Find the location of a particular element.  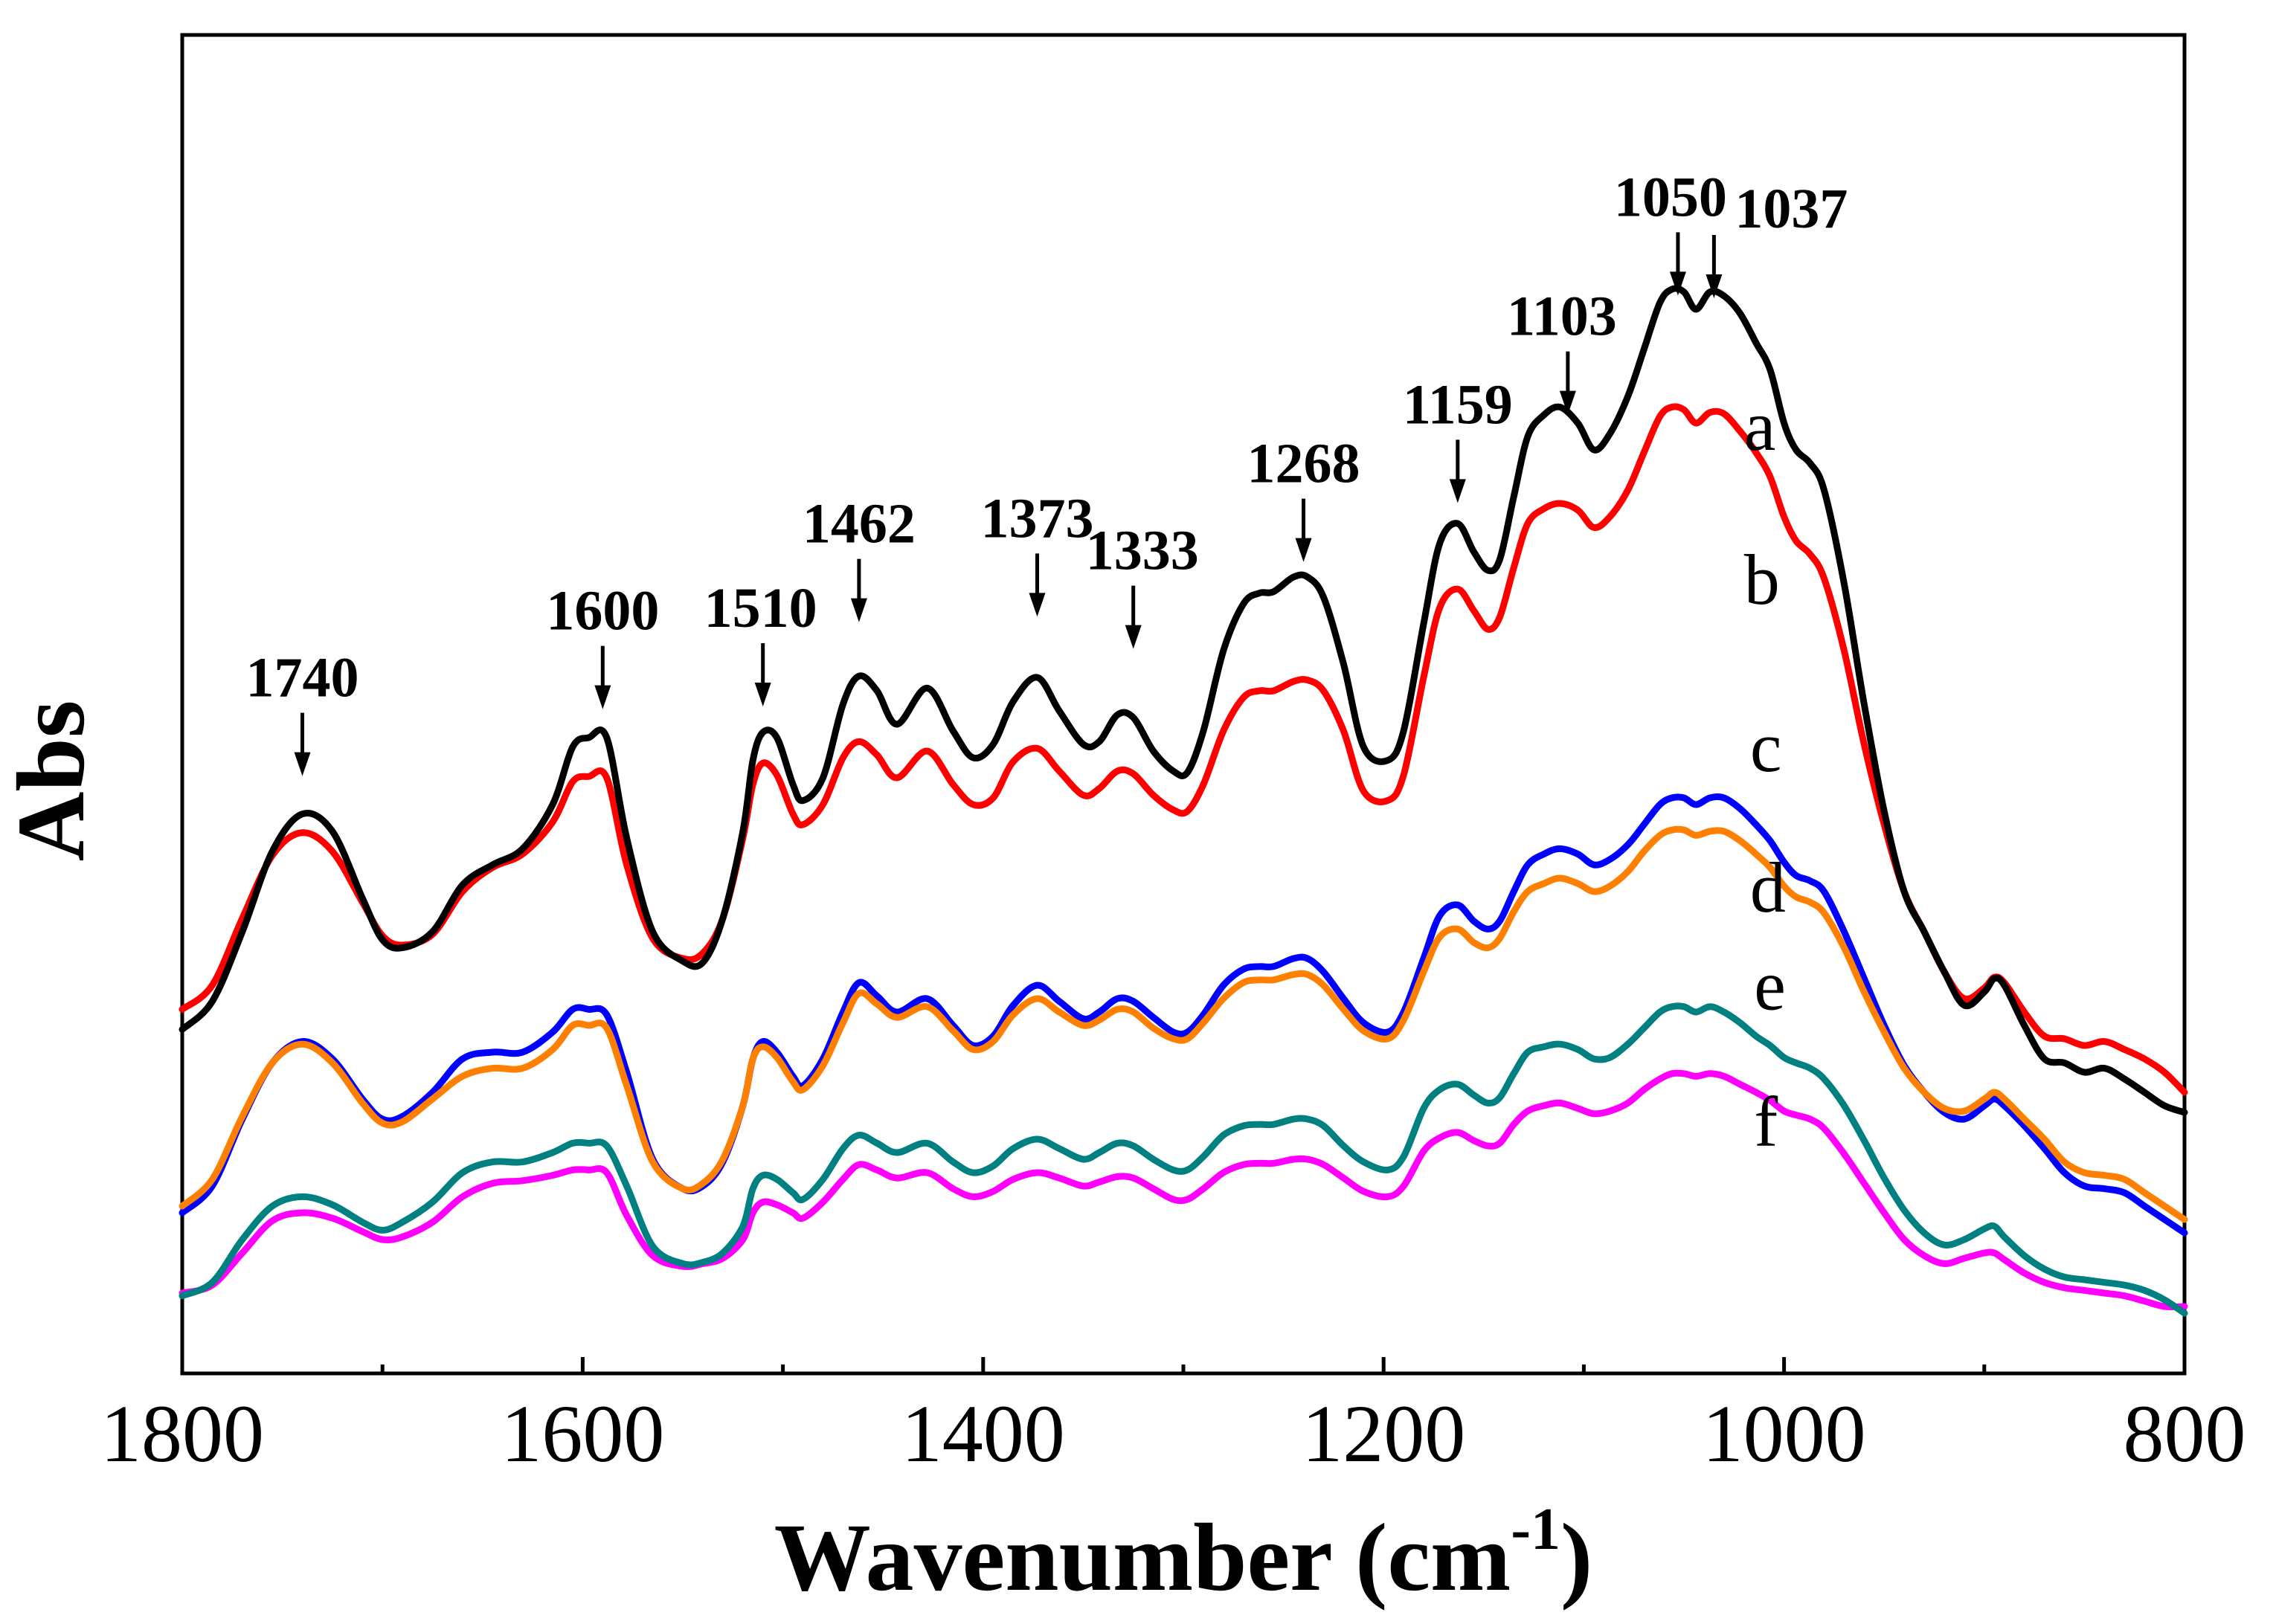

x-tick-label-1000: 1000 is located at coordinates (1784, 1433).